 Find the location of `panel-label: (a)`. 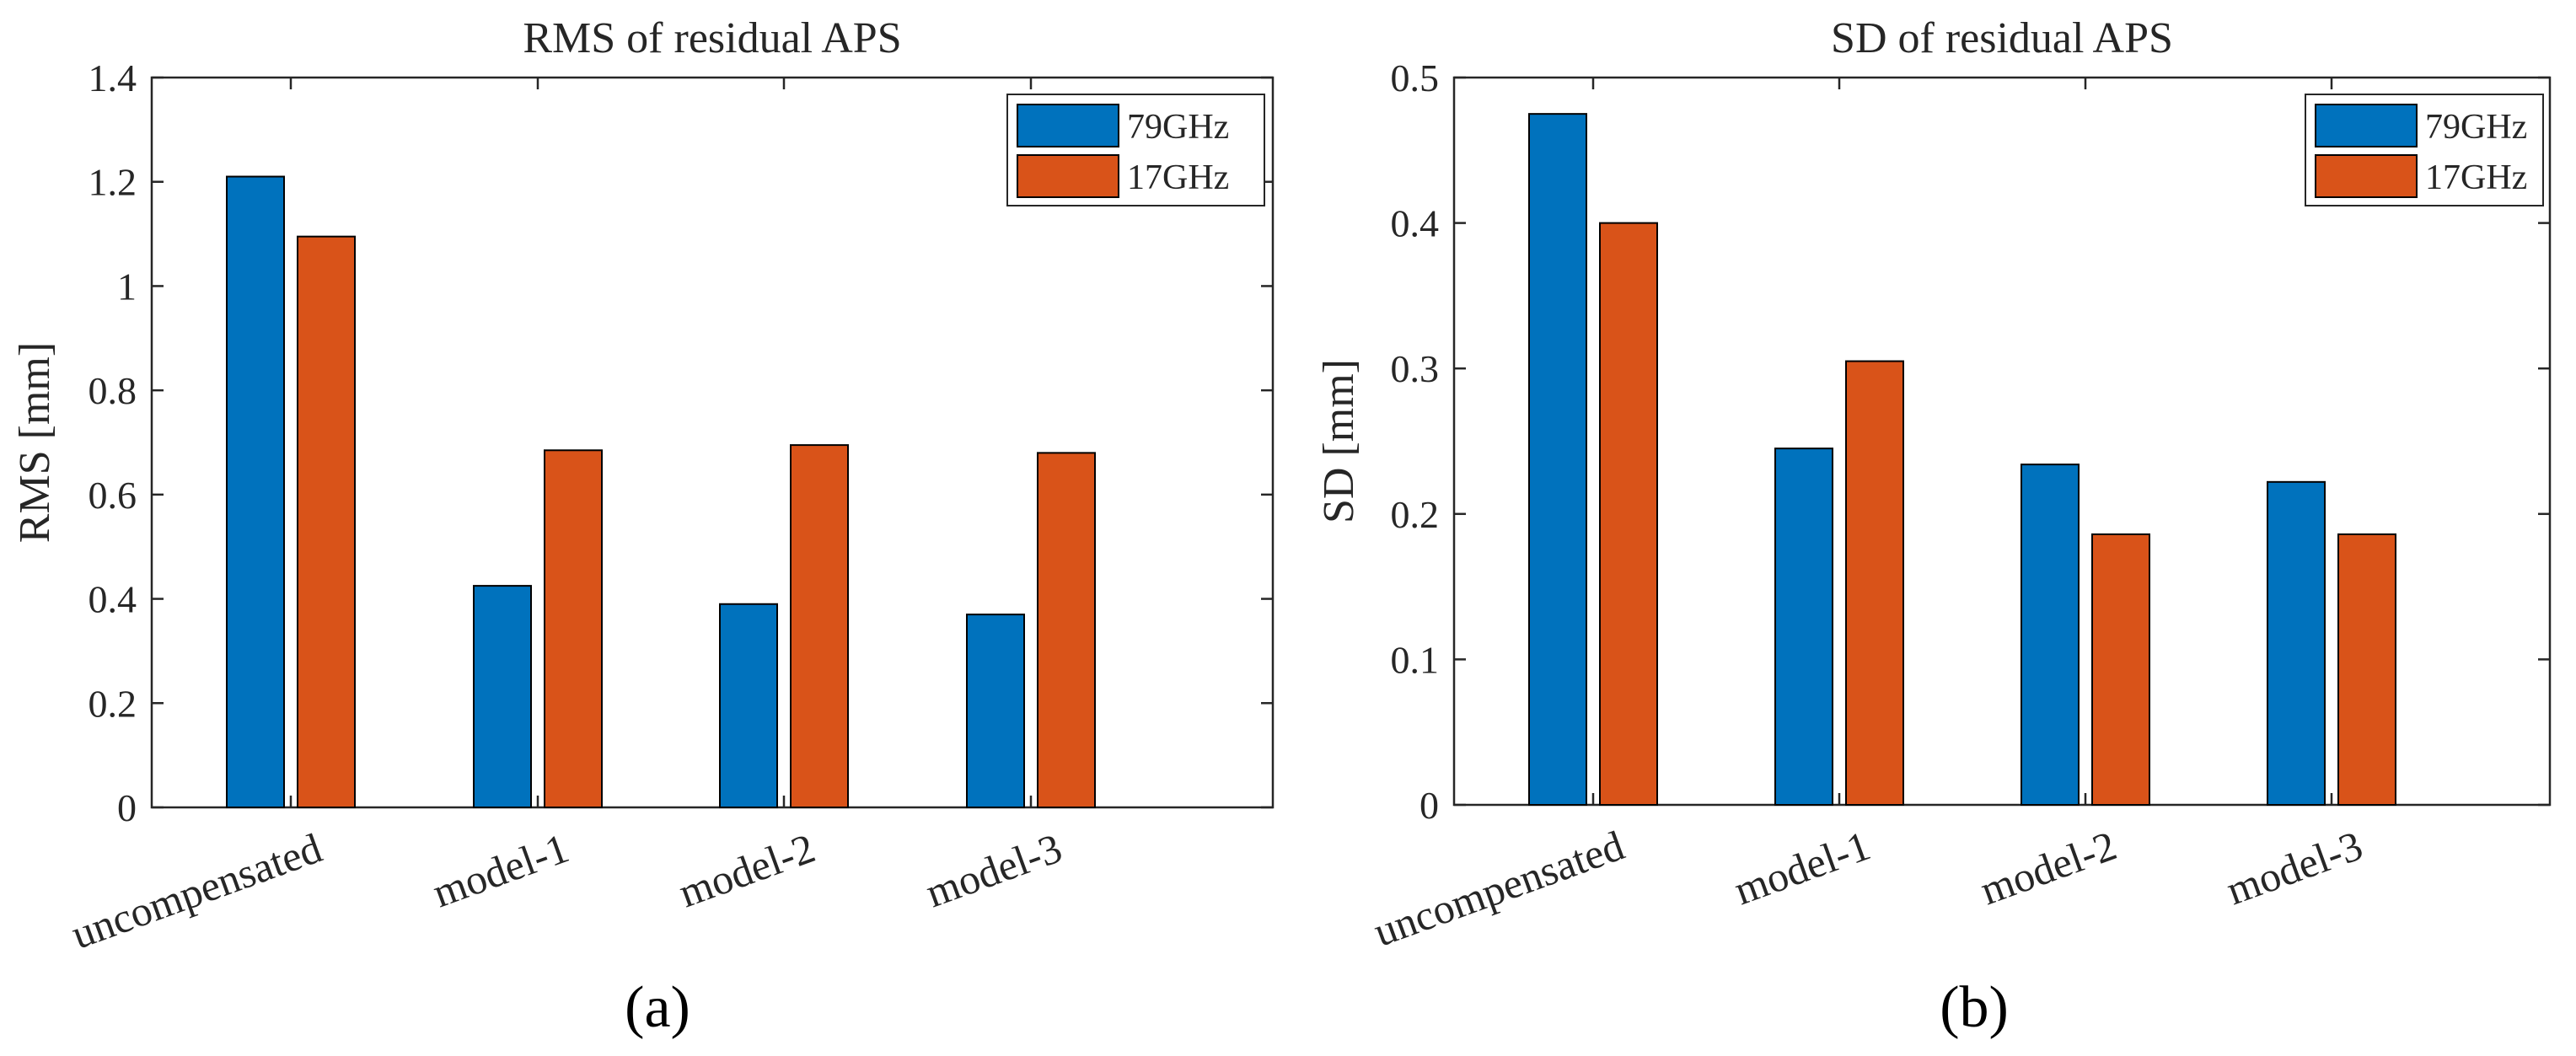

panel-label: (a) is located at coordinates (657, 1007).